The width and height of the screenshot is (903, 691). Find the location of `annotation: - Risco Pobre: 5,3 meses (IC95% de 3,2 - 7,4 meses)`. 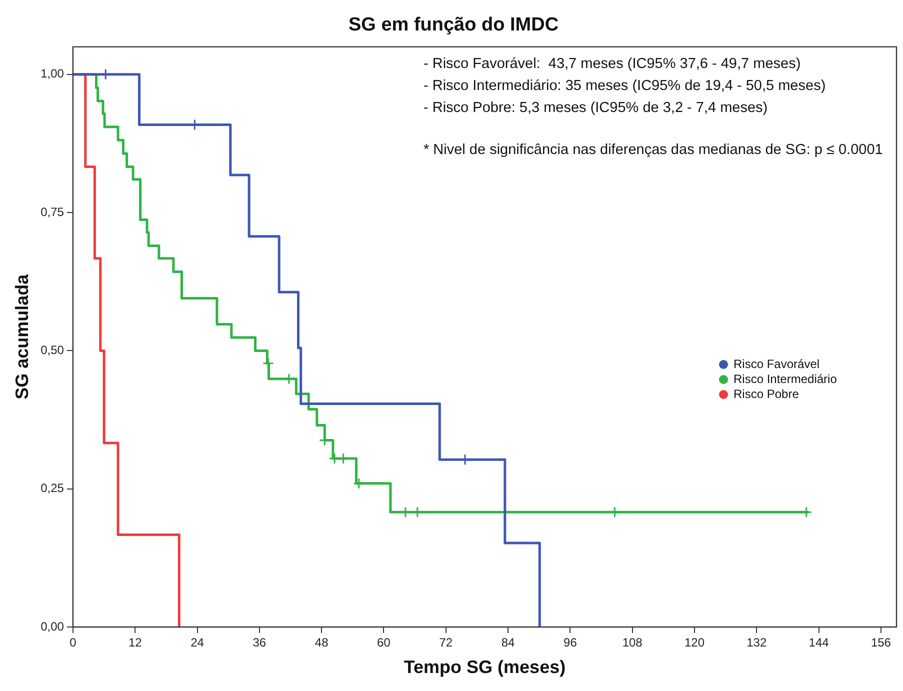

annotation: - Risco Pobre: 5,3 meses (IC95% de 3,2 - 7,4 meses) is located at coordinates (596, 108).